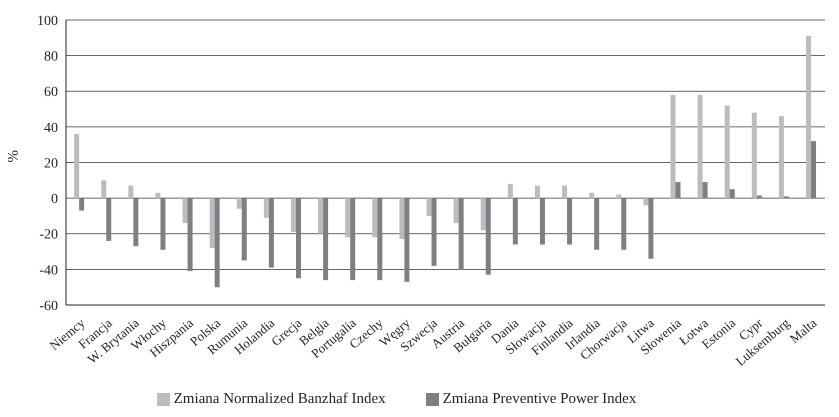 Image resolution: width=839 pixels, height=417 pixels. What do you see at coordinates (48, 235) in the screenshot?
I see `y-tick-label: -20` at bounding box center [48, 235].